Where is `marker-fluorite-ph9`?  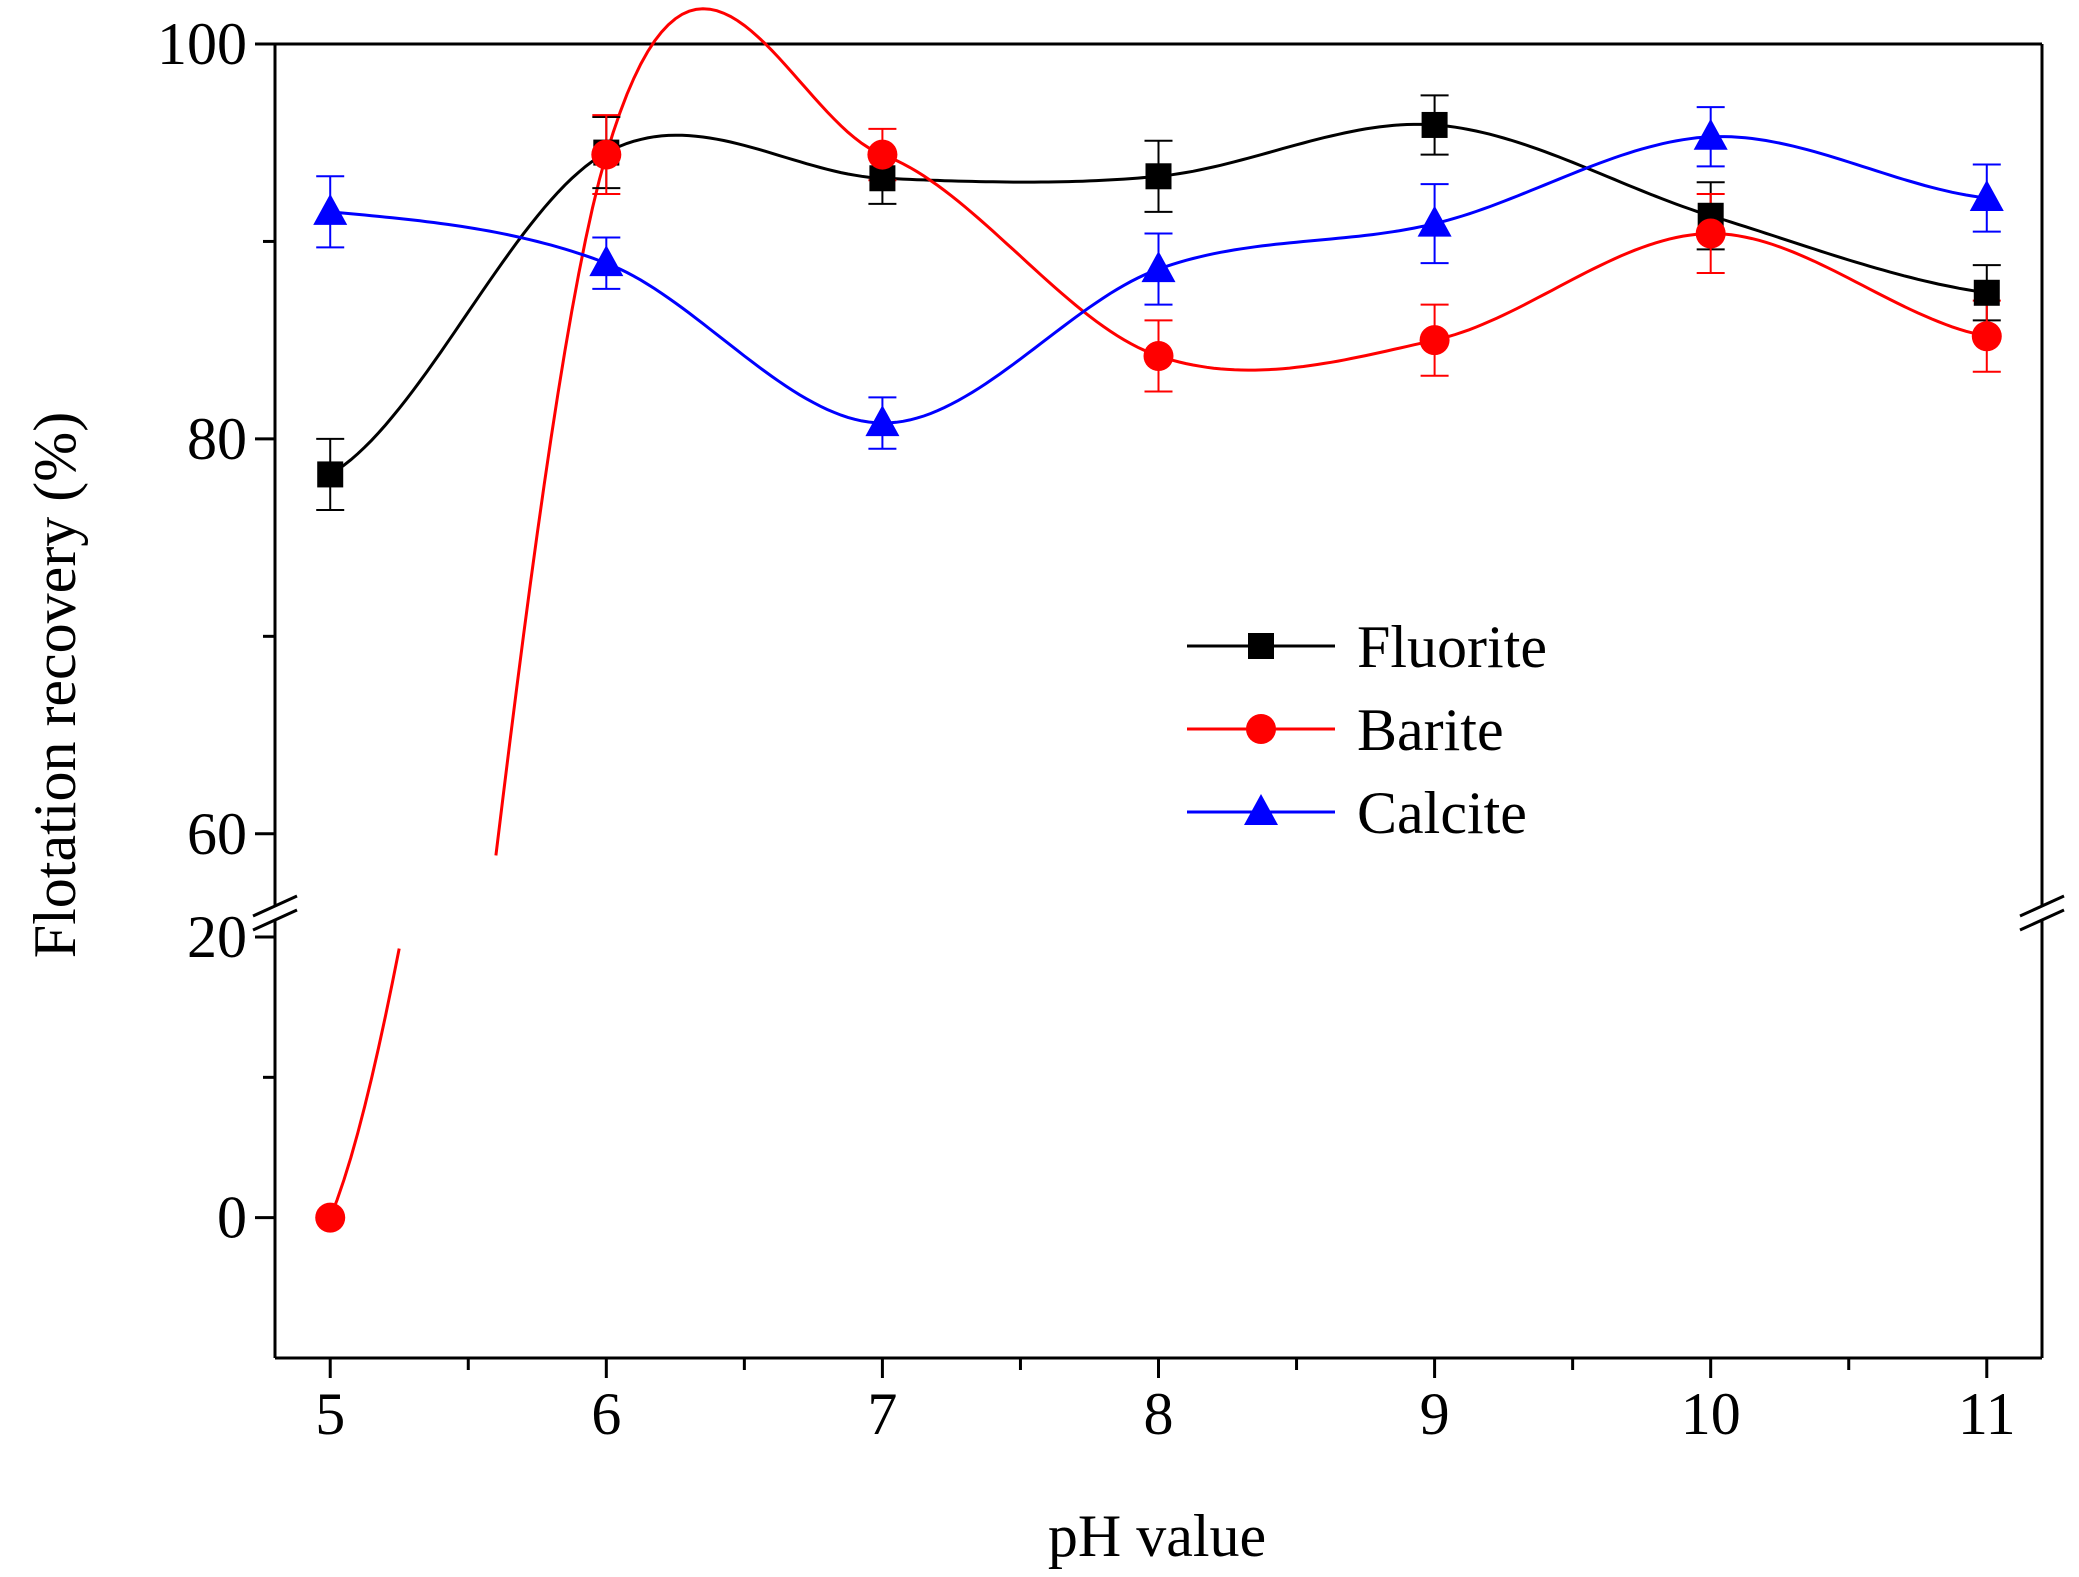 marker-fluorite-ph9 is located at coordinates (1434, 124).